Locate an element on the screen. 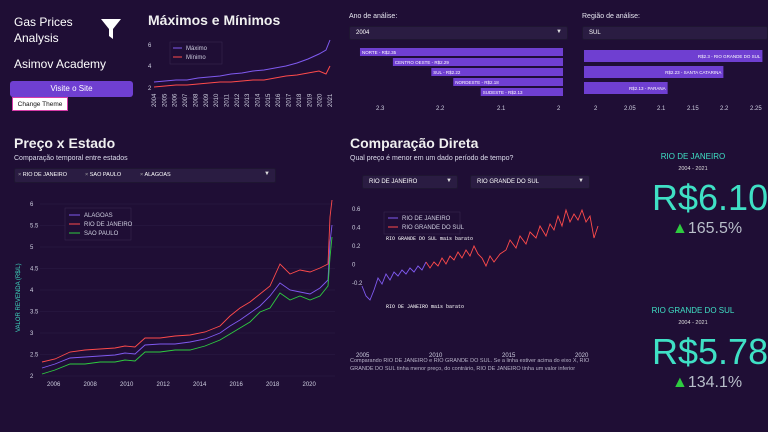 The width and height of the screenshot is (768, 432). preco-ylabel: VALOR REVENDA (R$/L) is located at coordinates (19, 297).